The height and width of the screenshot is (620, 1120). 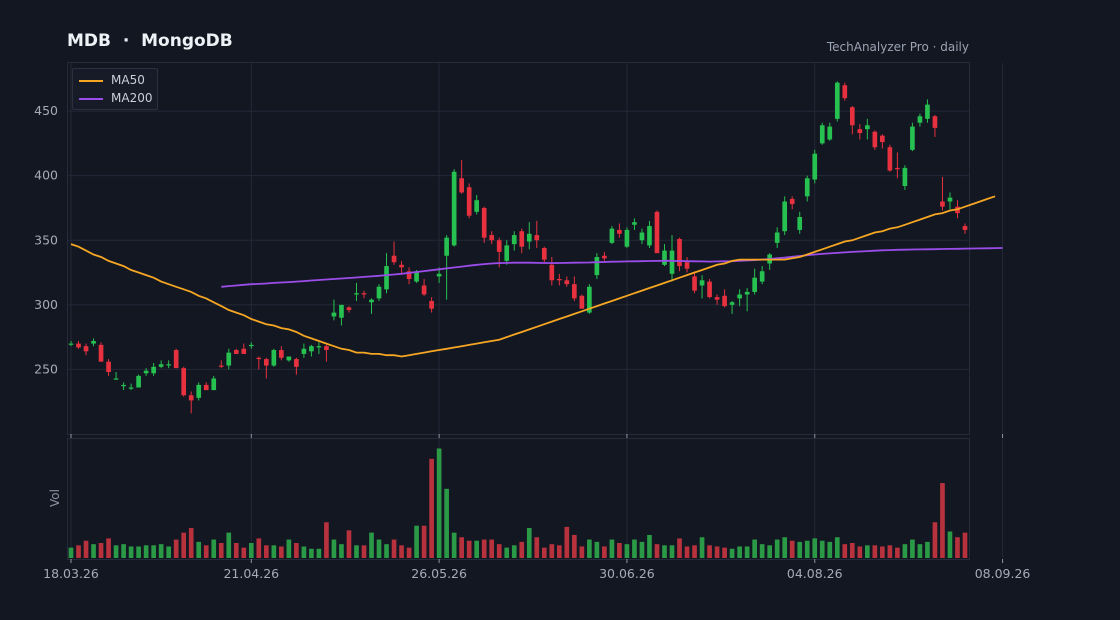 What do you see at coordinates (91, 98) in the screenshot?
I see `legend-swatch-ma200` at bounding box center [91, 98].